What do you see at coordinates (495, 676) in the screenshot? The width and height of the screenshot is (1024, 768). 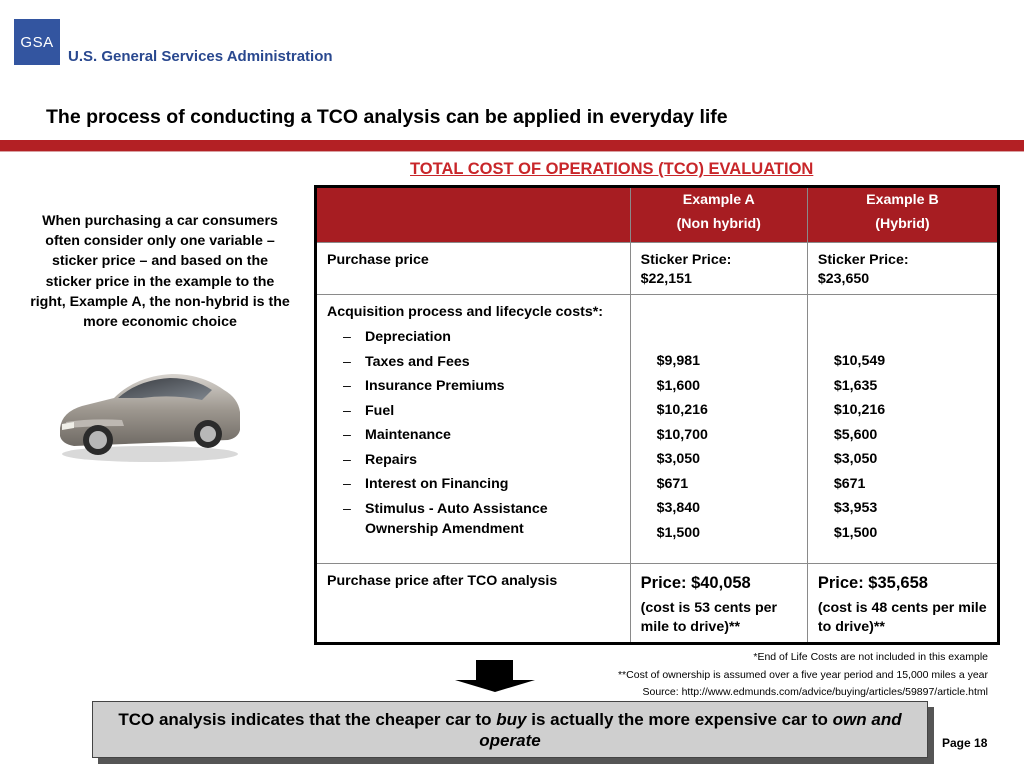 I see `down-arrow-icon` at bounding box center [495, 676].